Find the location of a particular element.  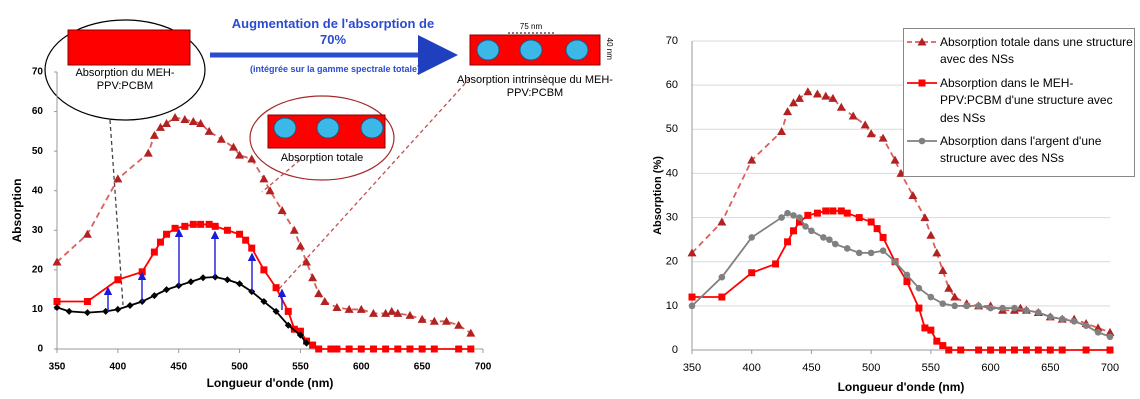

x-tick-label: 450 is located at coordinates (178, 367).